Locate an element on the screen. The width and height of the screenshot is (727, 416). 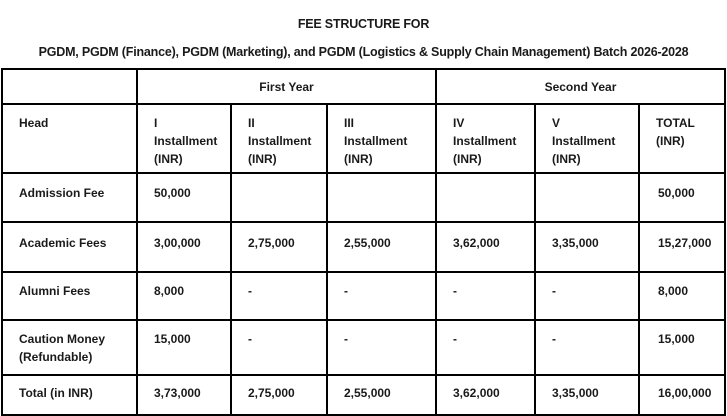
header-installment-5: V Installment (INR) is located at coordinates (587, 138).